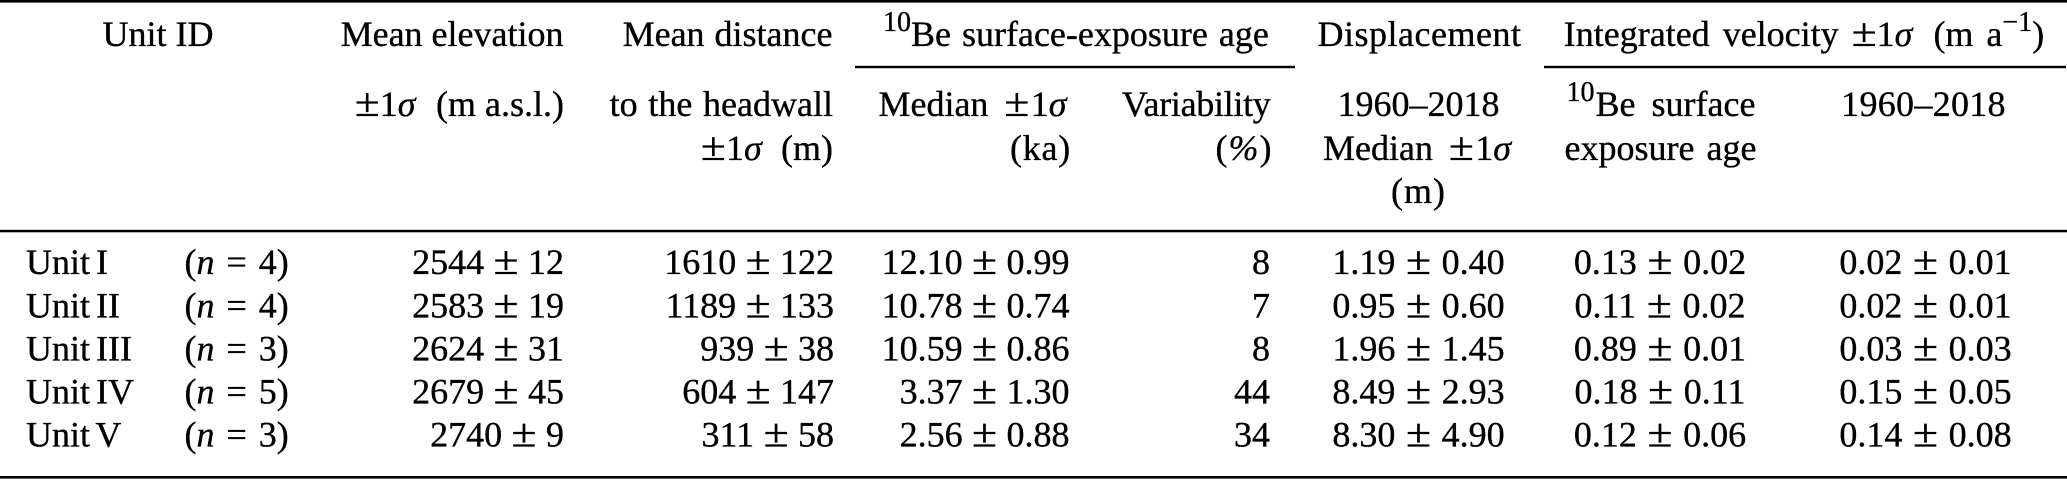 This screenshot has width=2067, height=479. What do you see at coordinates (1076, 30) in the screenshot?
I see `svg-text: 10Be surface-exposure age` at bounding box center [1076, 30].